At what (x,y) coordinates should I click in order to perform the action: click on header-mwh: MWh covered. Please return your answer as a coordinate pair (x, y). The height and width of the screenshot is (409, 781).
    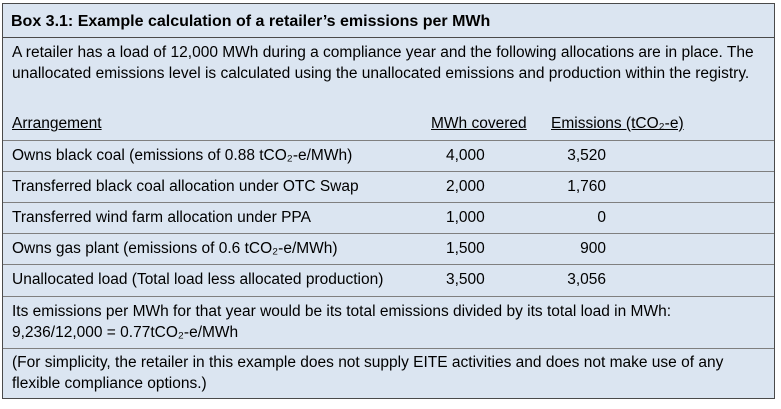
    Looking at the image, I should click on (479, 123).